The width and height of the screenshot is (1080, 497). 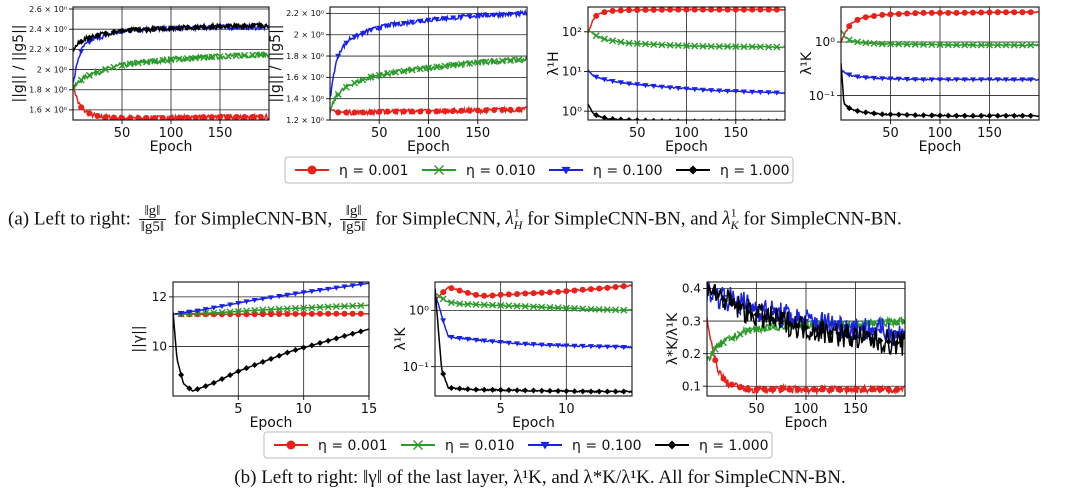 What do you see at coordinates (539, 170) in the screenshot?
I see `legend-frame` at bounding box center [539, 170].